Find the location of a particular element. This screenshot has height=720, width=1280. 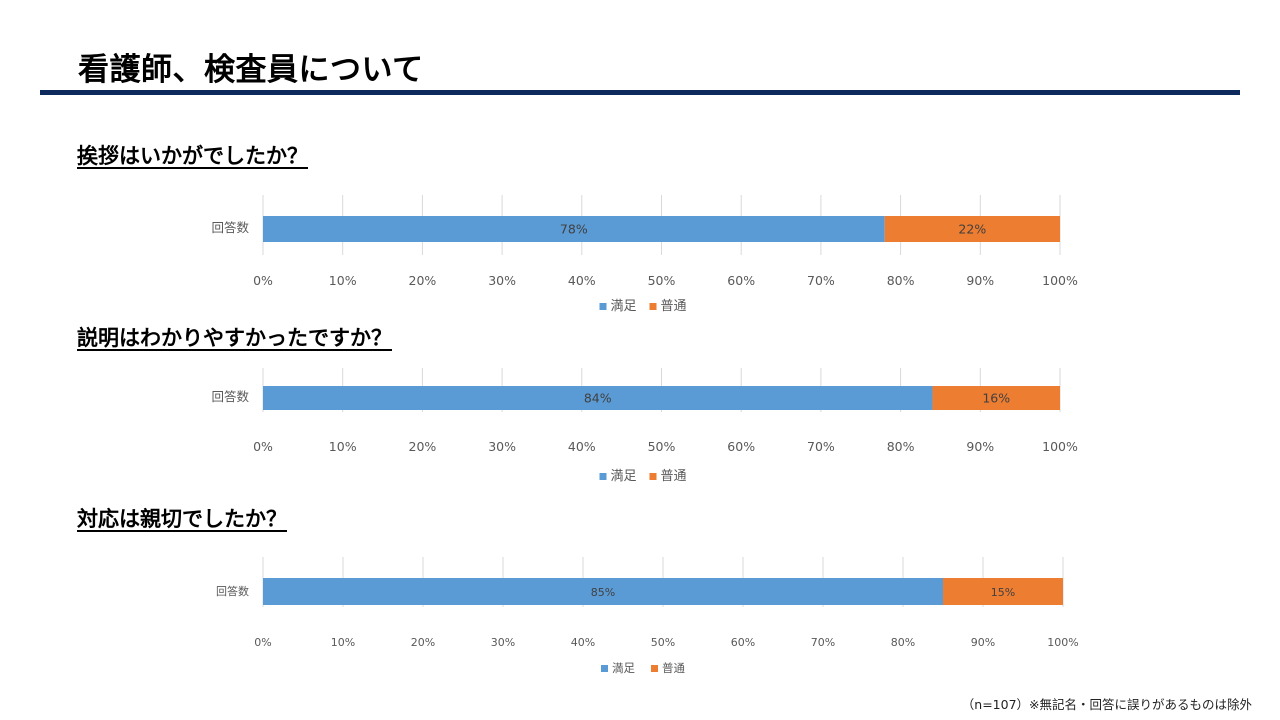

question-kindness: 対応は親切でしたか？ is located at coordinates (182, 519).